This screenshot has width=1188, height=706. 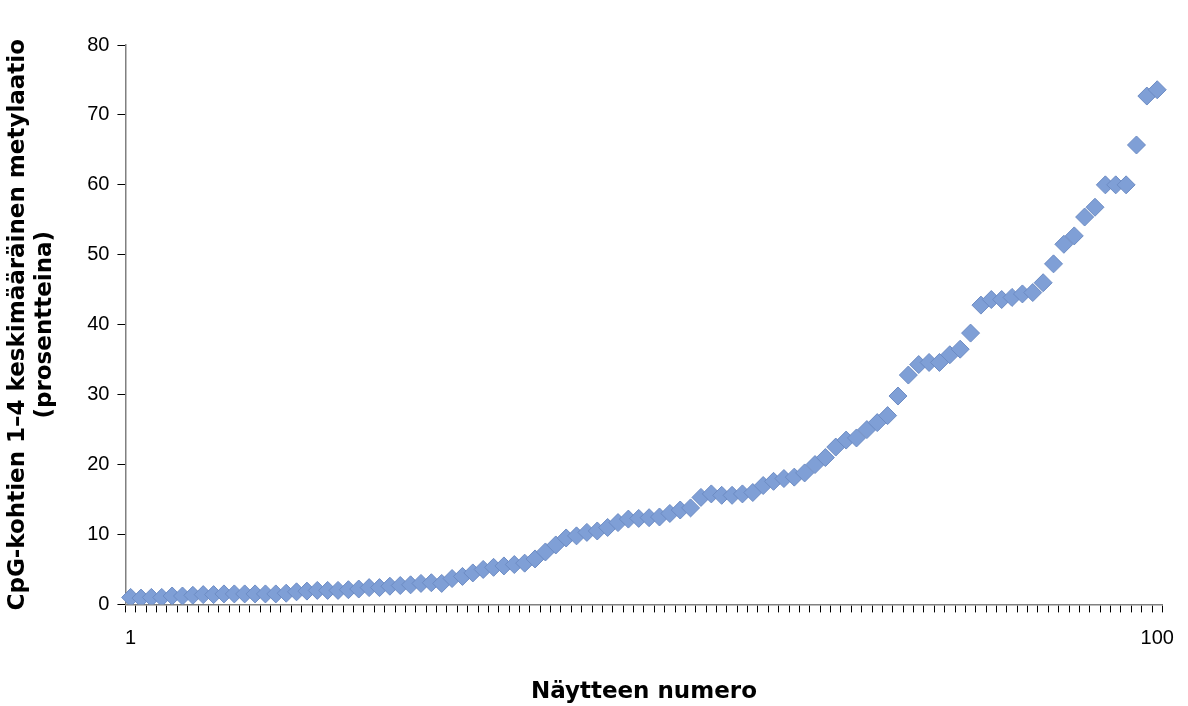 I want to click on y-tick-label: 40, so click(x=98, y=323).